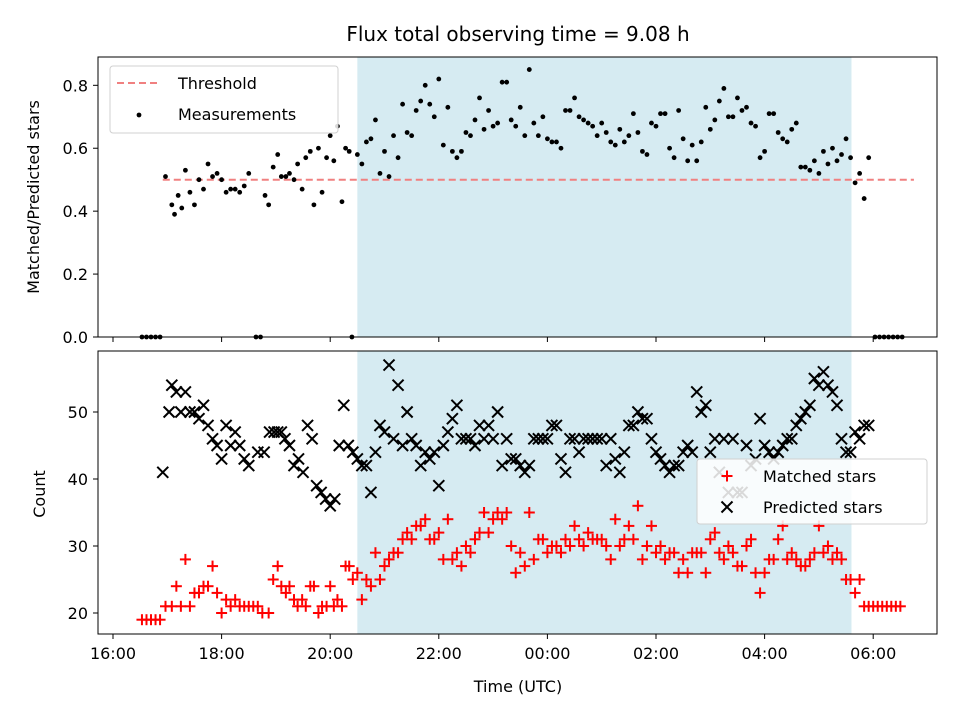 The image size is (960, 720). Describe the element at coordinates (75, 85) in the screenshot. I see `top-y-tick-label: 0.8` at that location.